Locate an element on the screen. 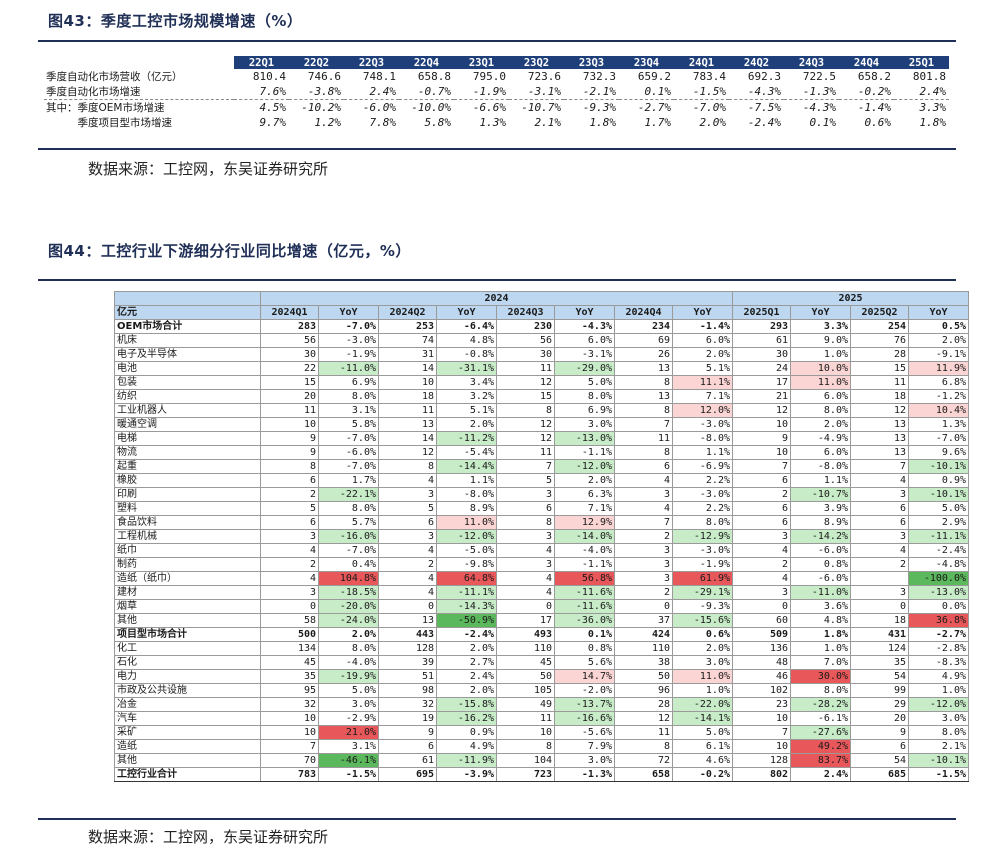  row-label: 电池 is located at coordinates (187, 368).